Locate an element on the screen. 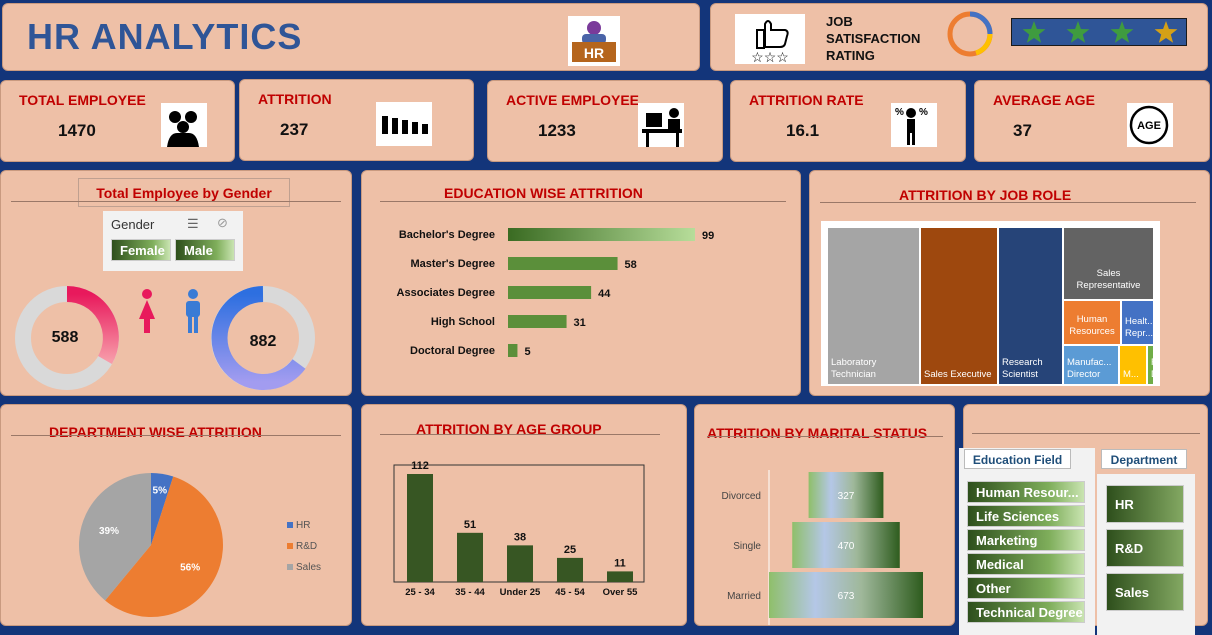 The image size is (1212, 635). education-field-option: Technical Degree is located at coordinates (1026, 612).